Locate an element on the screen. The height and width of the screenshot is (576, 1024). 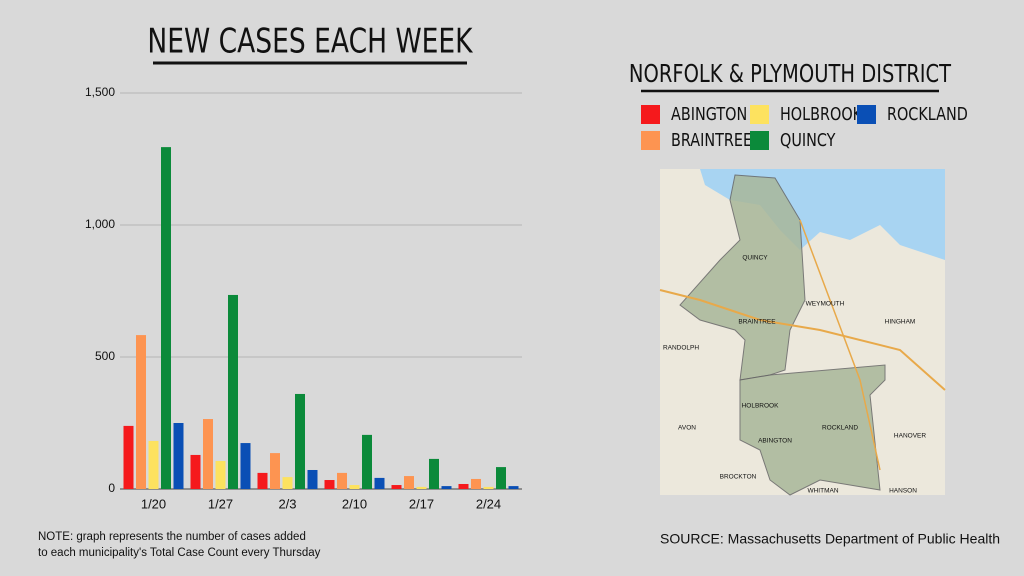
x-tick-label: 1/20 is located at coordinates (153, 503).